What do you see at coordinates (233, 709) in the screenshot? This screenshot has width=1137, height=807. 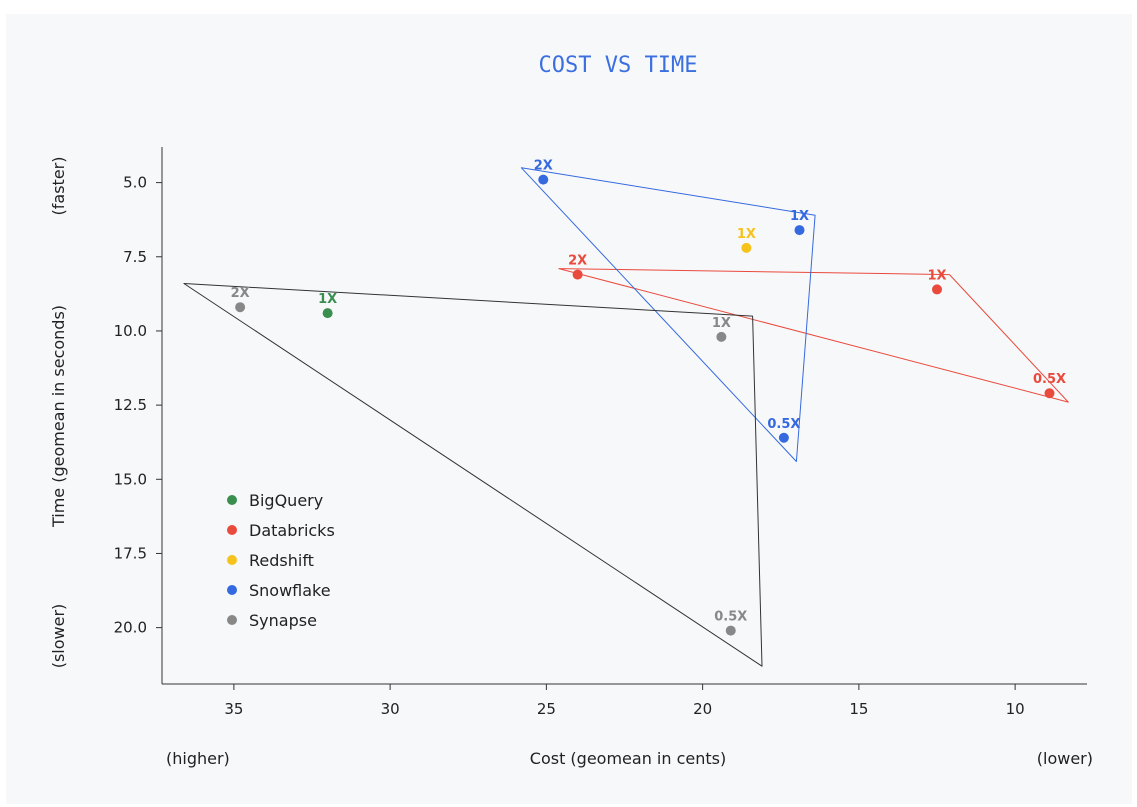 I see `x-tick-label: 35` at bounding box center [233, 709].